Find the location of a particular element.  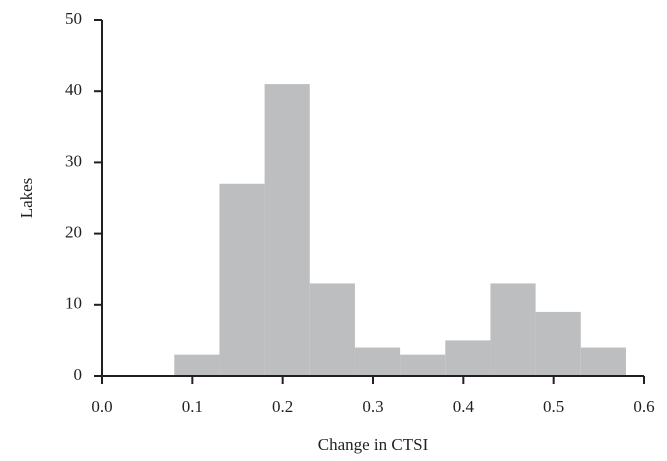

y-tick-label: 50 is located at coordinates (73, 18).